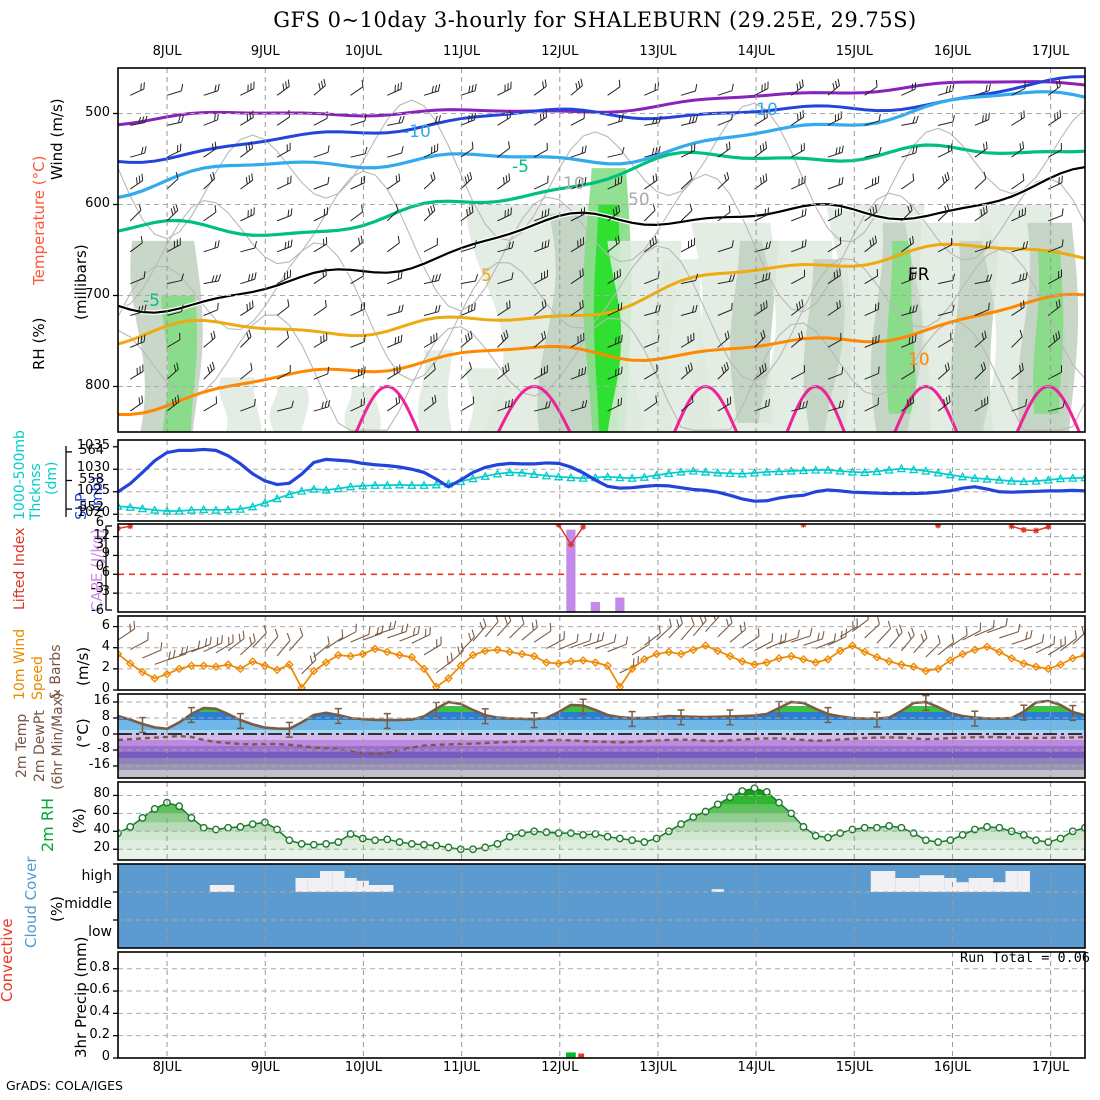  What do you see at coordinates (574, 184) in the screenshot?
I see `contour-label-4: 10` at bounding box center [574, 184].